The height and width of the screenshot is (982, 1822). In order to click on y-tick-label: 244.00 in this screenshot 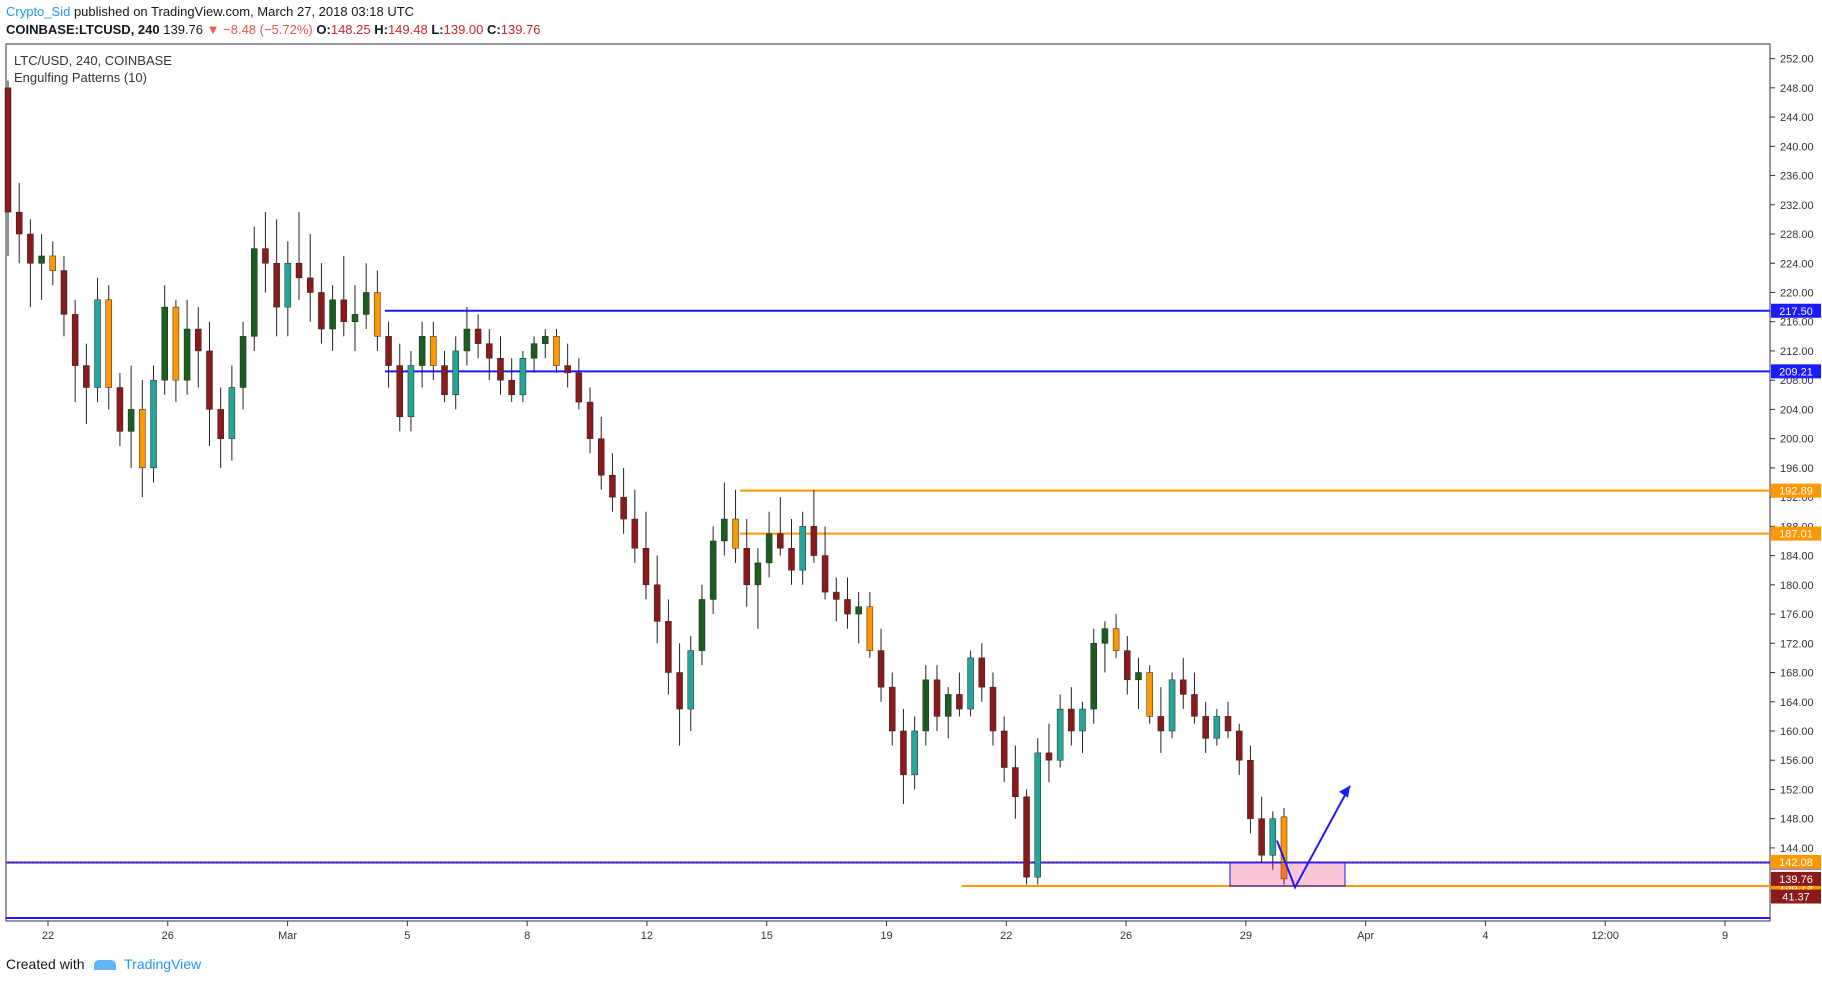, I will do `click(1797, 118)`.